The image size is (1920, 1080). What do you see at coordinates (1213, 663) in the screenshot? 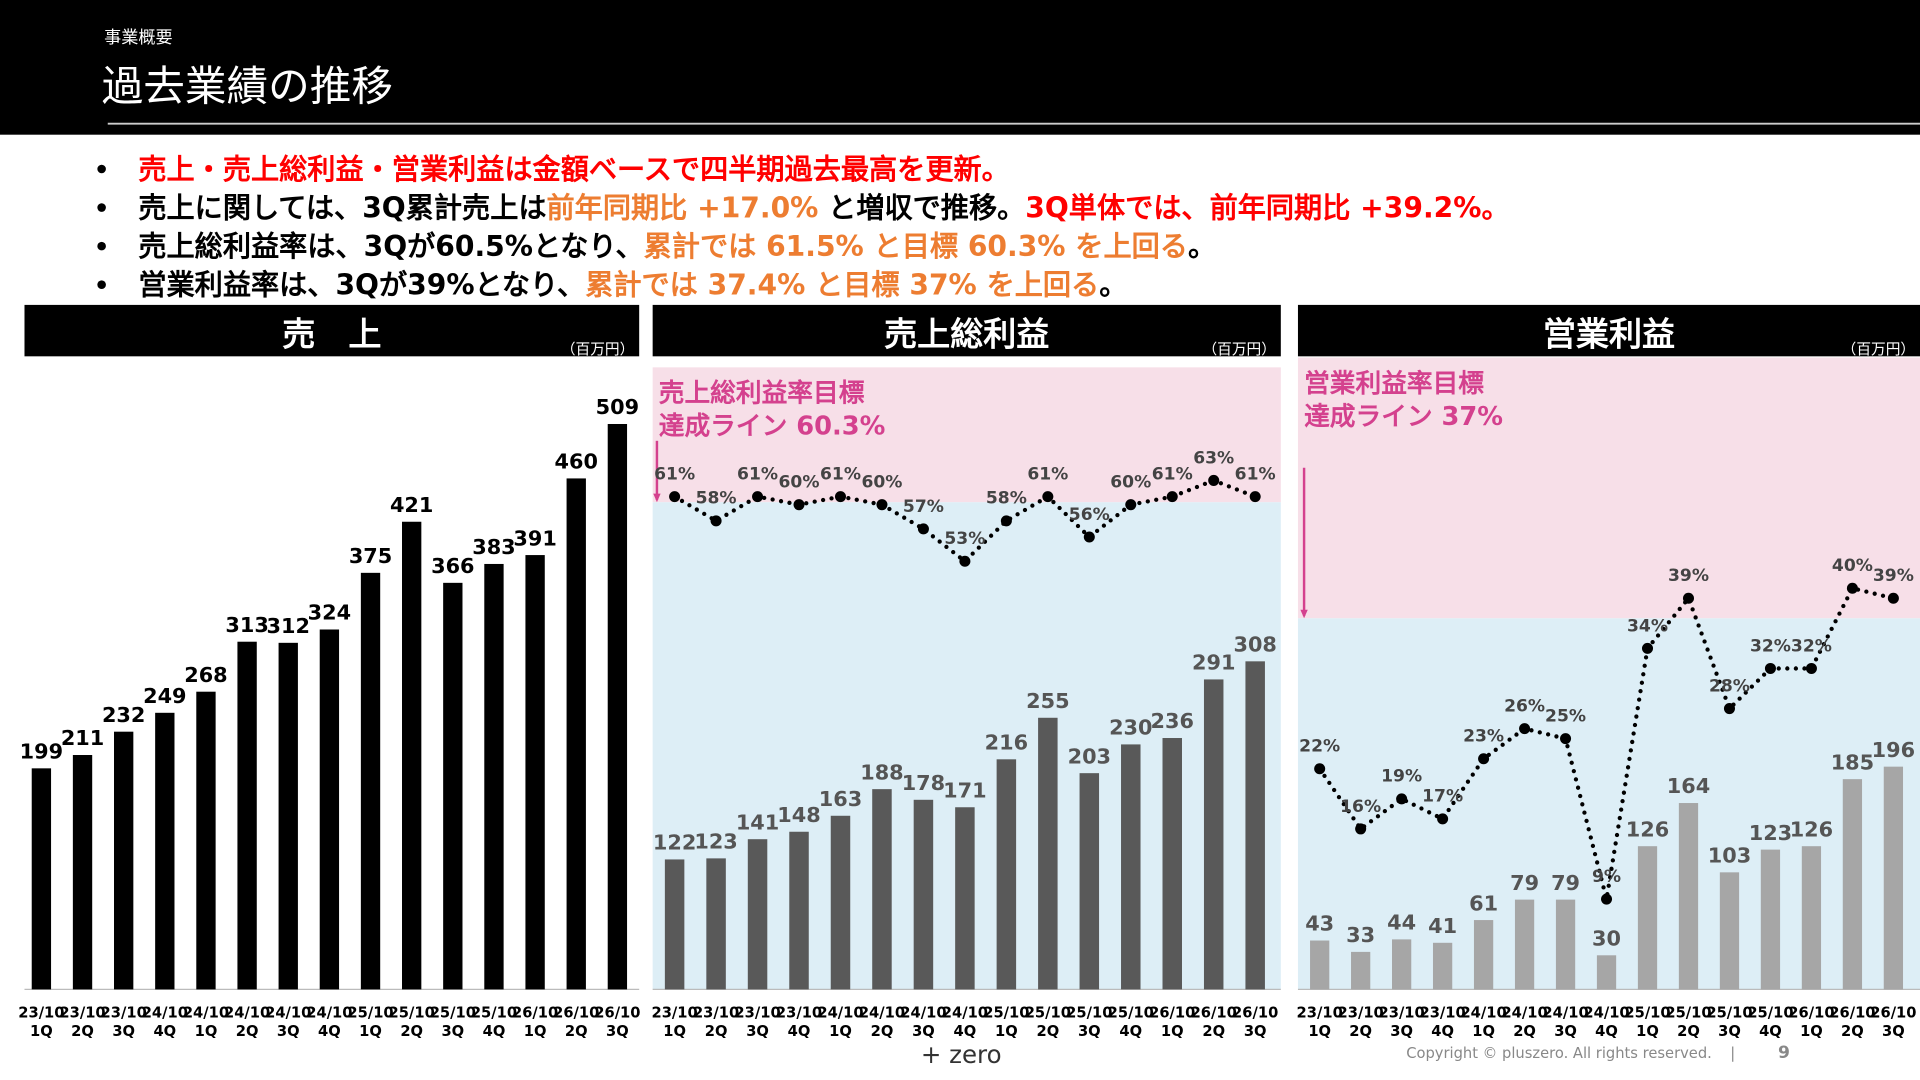
I see `bar-label: 291` at bounding box center [1213, 663].